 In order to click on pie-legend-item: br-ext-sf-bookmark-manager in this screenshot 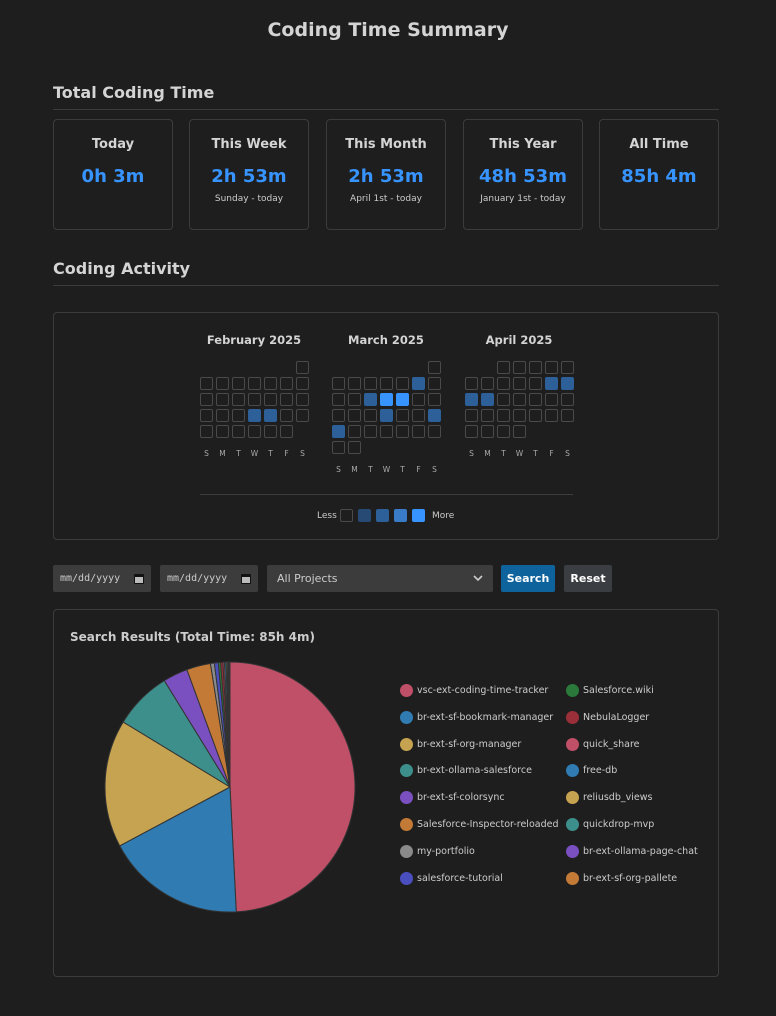, I will do `click(476, 717)`.